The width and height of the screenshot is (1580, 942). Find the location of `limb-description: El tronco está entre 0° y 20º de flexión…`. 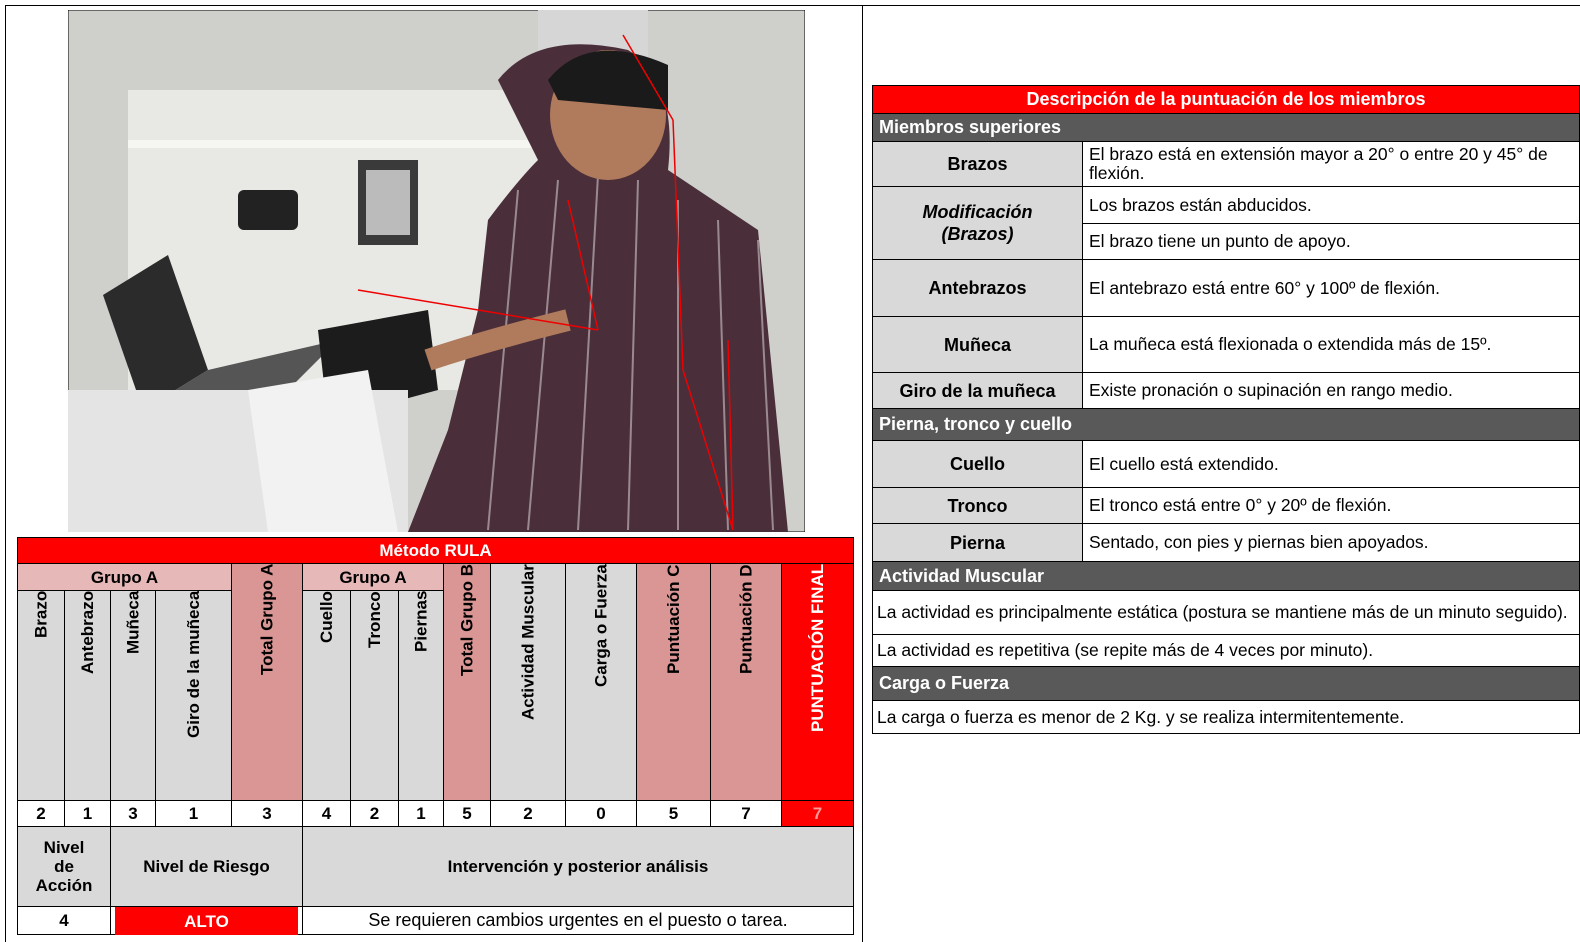

limb-description: El tronco está entre 0° y 20º de flexión… is located at coordinates (1331, 505).